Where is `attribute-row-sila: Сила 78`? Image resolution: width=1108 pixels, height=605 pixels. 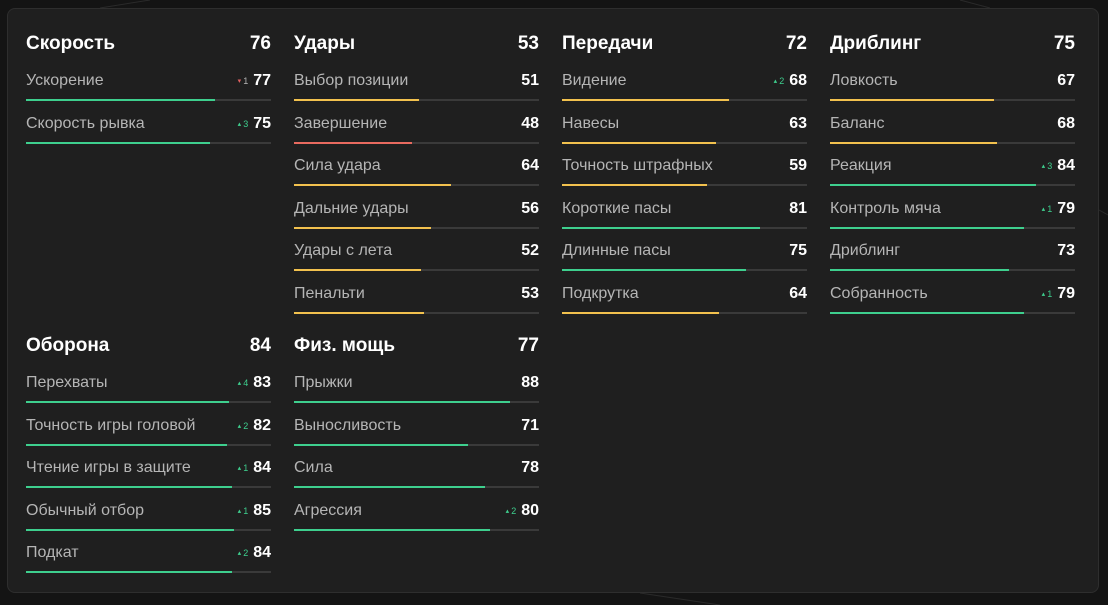
attribute-row-sila: Сила 78 is located at coordinates (416, 476).